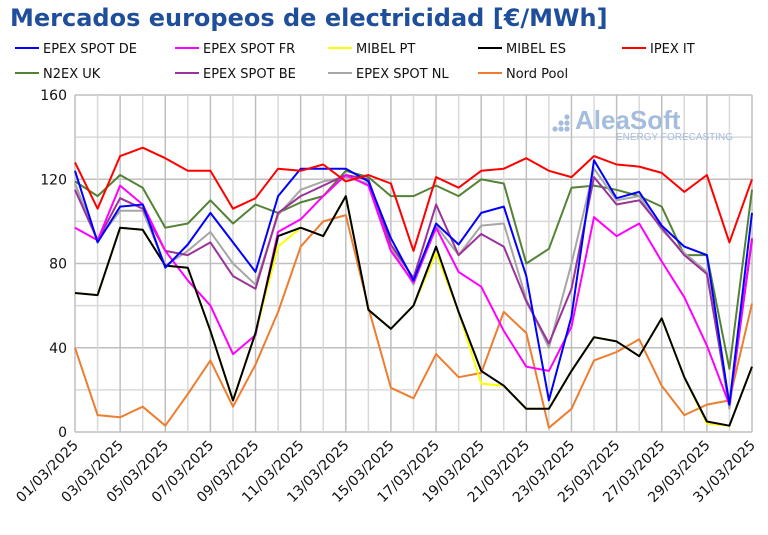 The image size is (768, 535). What do you see at coordinates (58, 349) in the screenshot?
I see `y-tick-label: 40` at bounding box center [58, 349].